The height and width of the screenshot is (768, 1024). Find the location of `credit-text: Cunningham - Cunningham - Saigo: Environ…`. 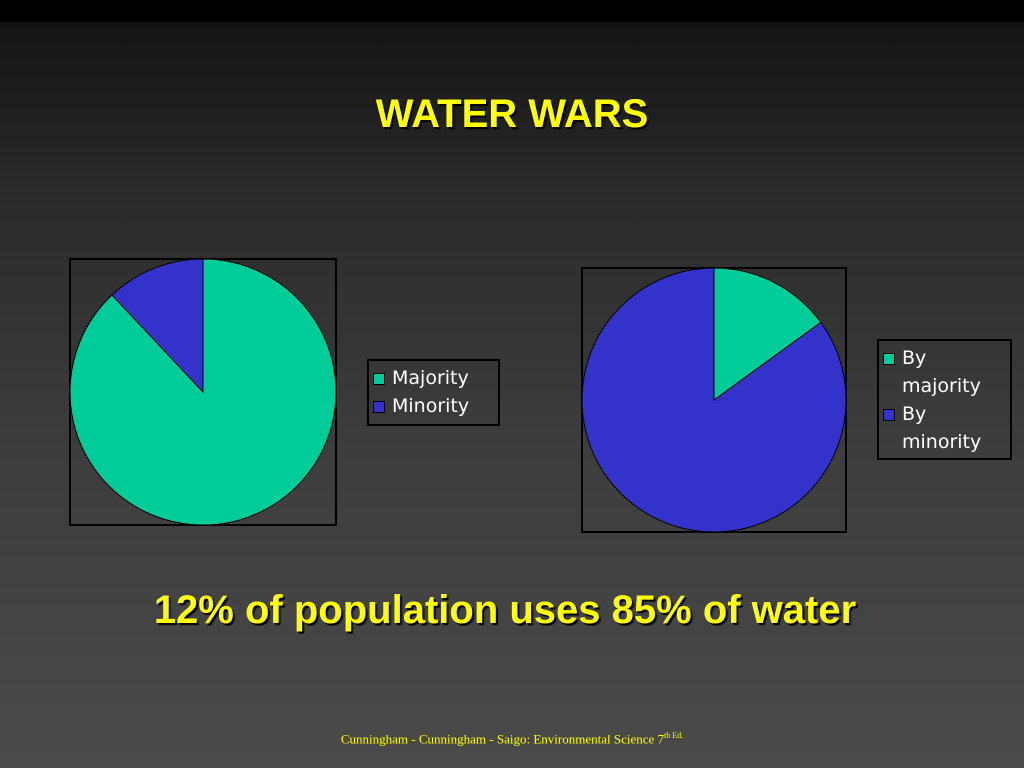

credit-text: Cunningham - Cunningham - Saigo: Environ… is located at coordinates (502, 739).